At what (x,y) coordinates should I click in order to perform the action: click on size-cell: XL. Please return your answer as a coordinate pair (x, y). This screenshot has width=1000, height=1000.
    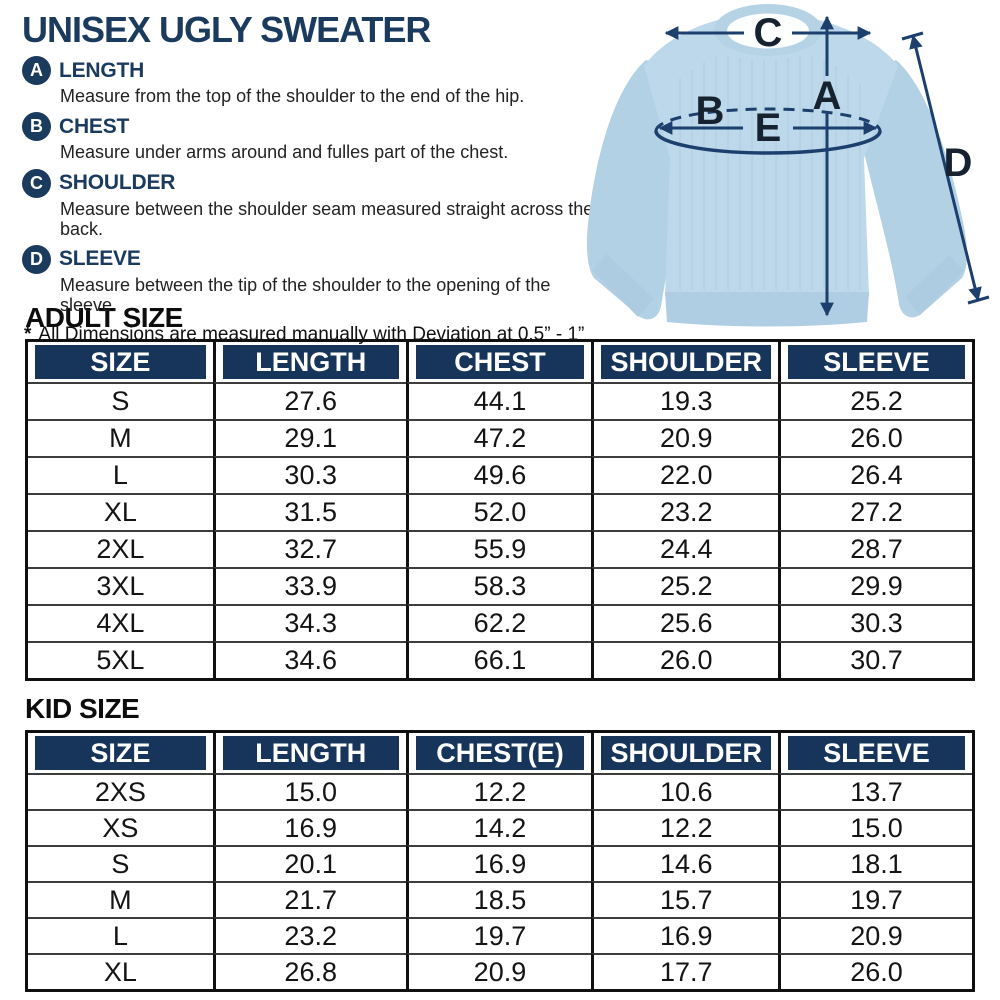
    Looking at the image, I should click on (120, 971).